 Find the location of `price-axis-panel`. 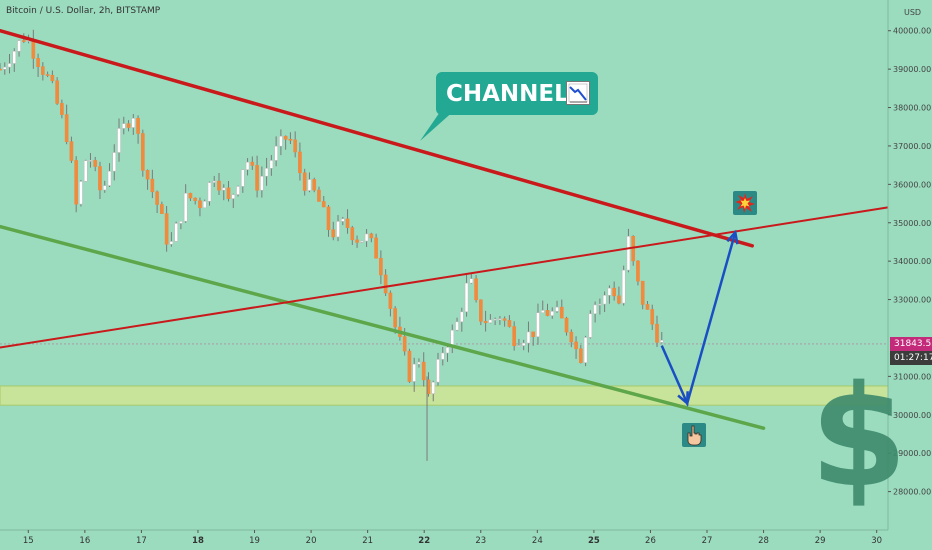

price-axis-panel is located at coordinates (910, 275).